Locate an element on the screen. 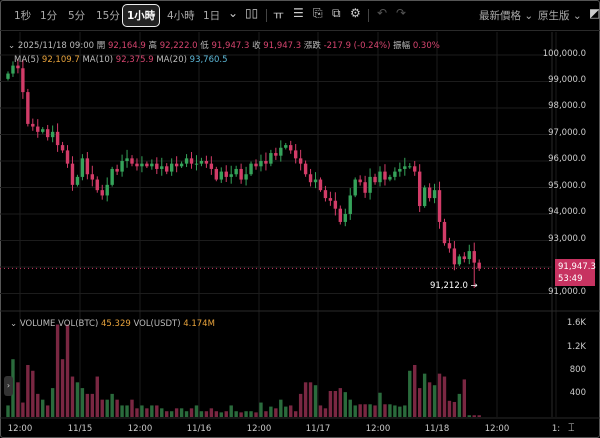 This screenshot has height=438, width=600. axis-scale-icon: ⌶ is located at coordinates (571, 427).